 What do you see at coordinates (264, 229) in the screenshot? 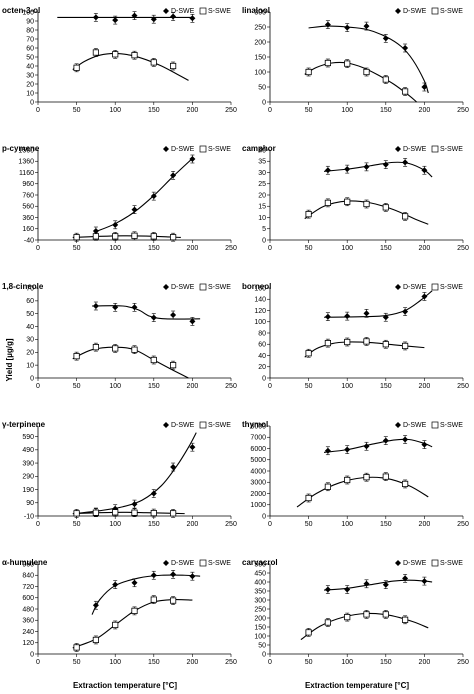
I see `y-tick-label: 5` at bounding box center [264, 229].